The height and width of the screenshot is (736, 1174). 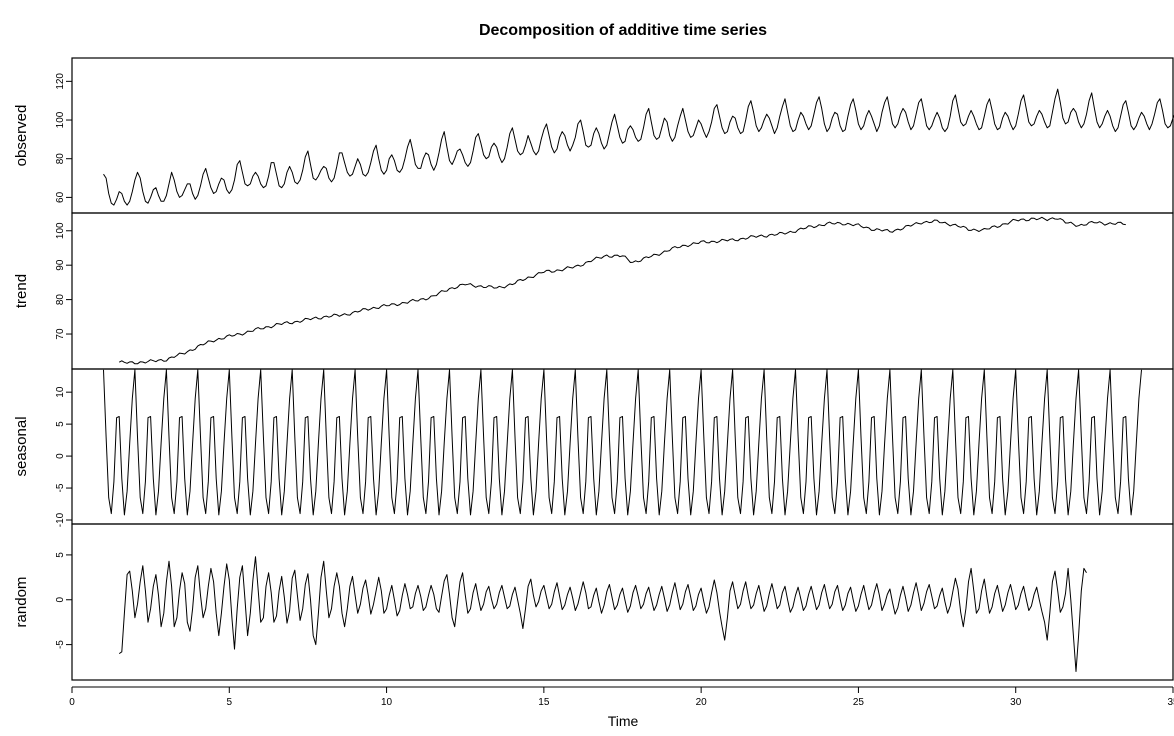 What do you see at coordinates (1170, 702) in the screenshot?
I see `x-tick-label: 35` at bounding box center [1170, 702].